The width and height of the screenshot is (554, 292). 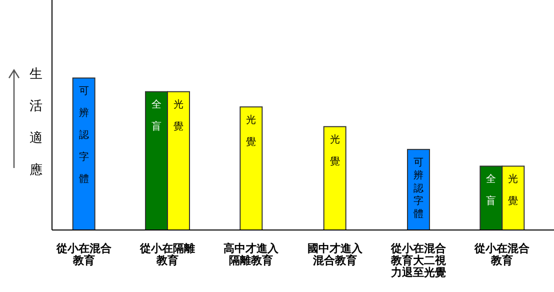 What do you see at coordinates (418, 260) in the screenshot?
I see `x-tick-label: 從小在混合教育大二視力退至光覺` at bounding box center [418, 260].